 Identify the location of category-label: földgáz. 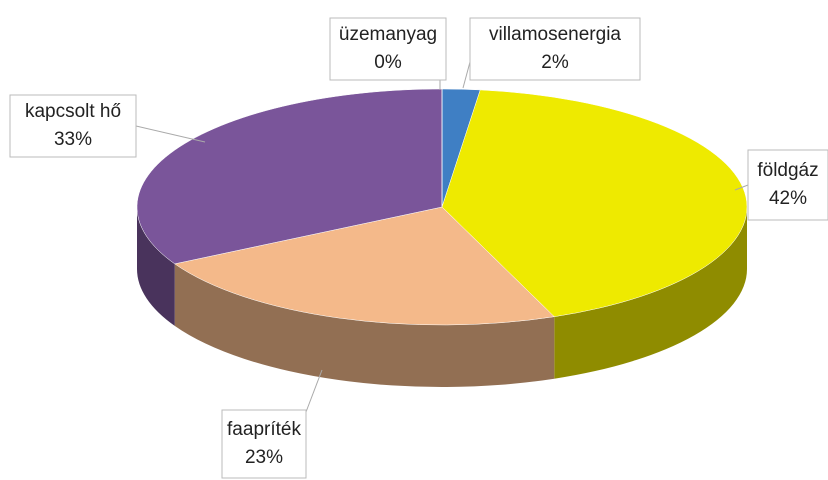
(787, 170).